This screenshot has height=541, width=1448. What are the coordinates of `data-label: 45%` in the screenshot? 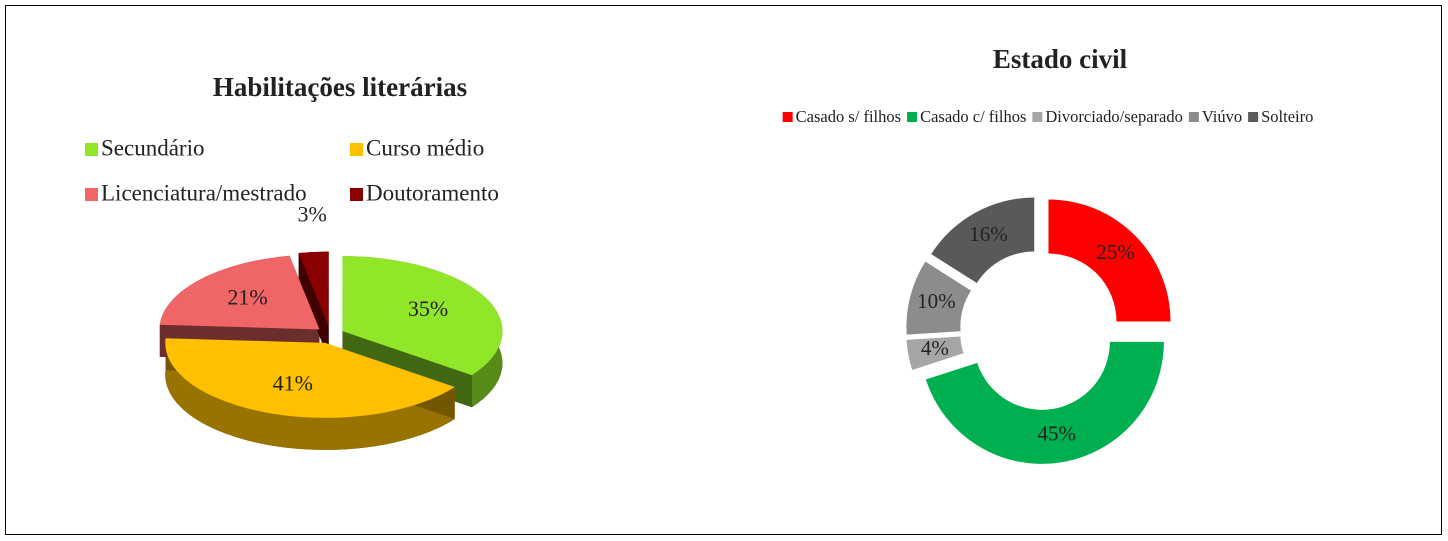 It's located at (1056, 433).